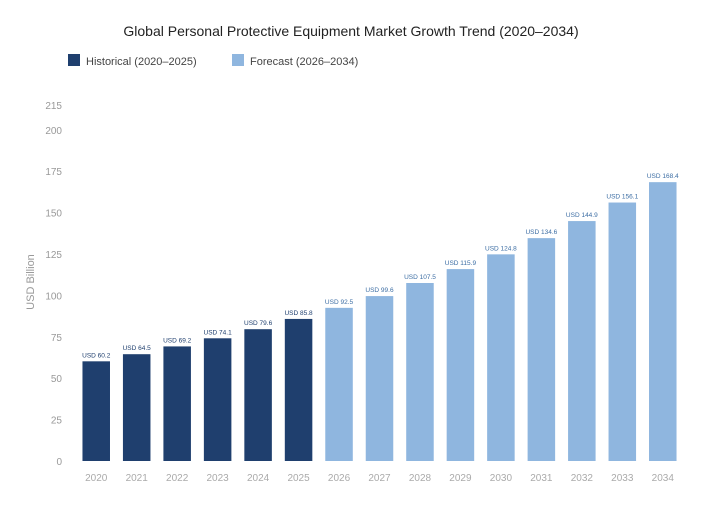 The image size is (702, 505). What do you see at coordinates (298, 478) in the screenshot?
I see `x-tick-label-2025: 2025` at bounding box center [298, 478].